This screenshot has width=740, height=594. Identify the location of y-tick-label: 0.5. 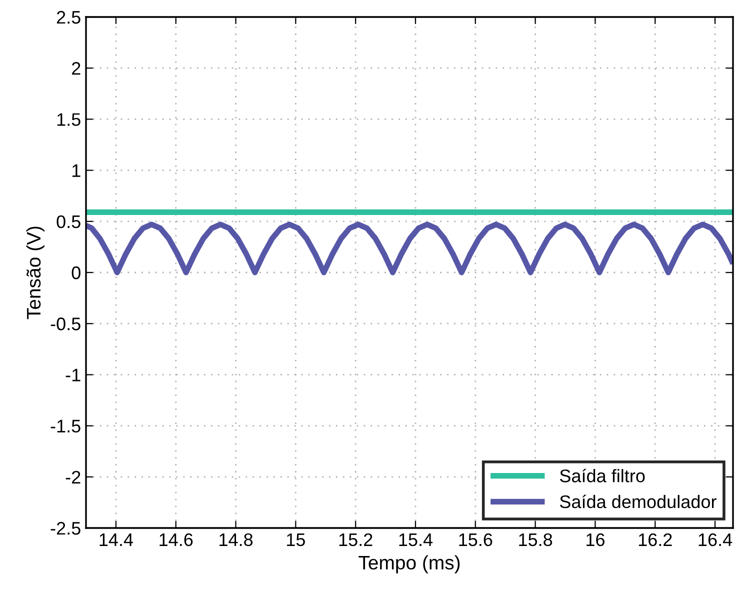
(68, 221).